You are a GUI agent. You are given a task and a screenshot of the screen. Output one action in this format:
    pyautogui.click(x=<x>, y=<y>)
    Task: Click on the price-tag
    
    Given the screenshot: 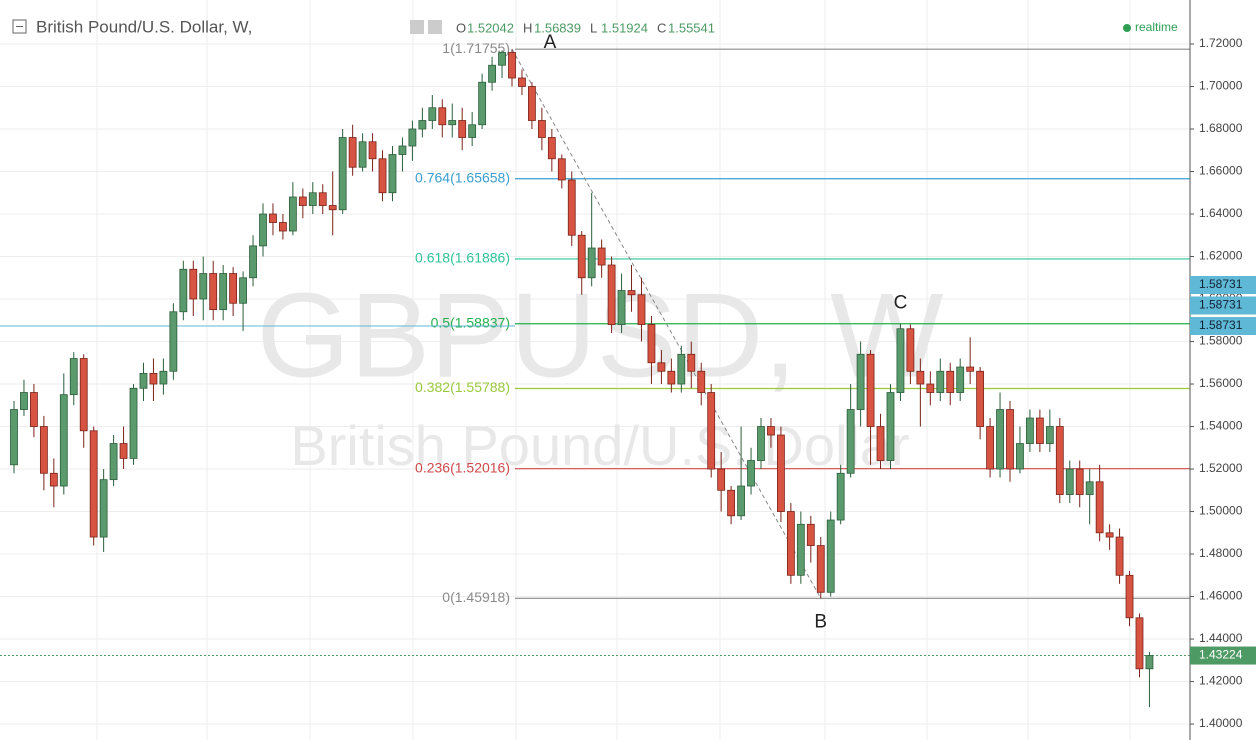 What is the action you would take?
    pyautogui.click(x=1223, y=284)
    